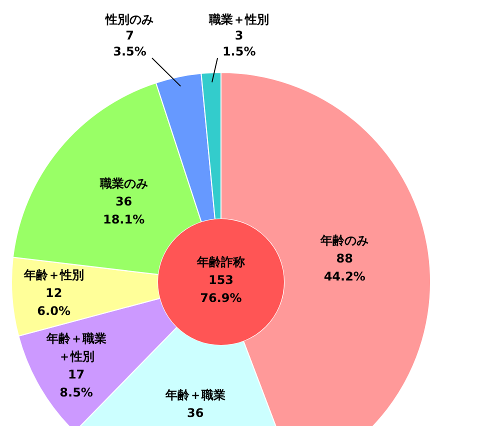 The height and width of the screenshot is (426, 490). Describe the element at coordinates (129, 43) in the screenshot. I see `data-label: 7 3.5%` at that location.